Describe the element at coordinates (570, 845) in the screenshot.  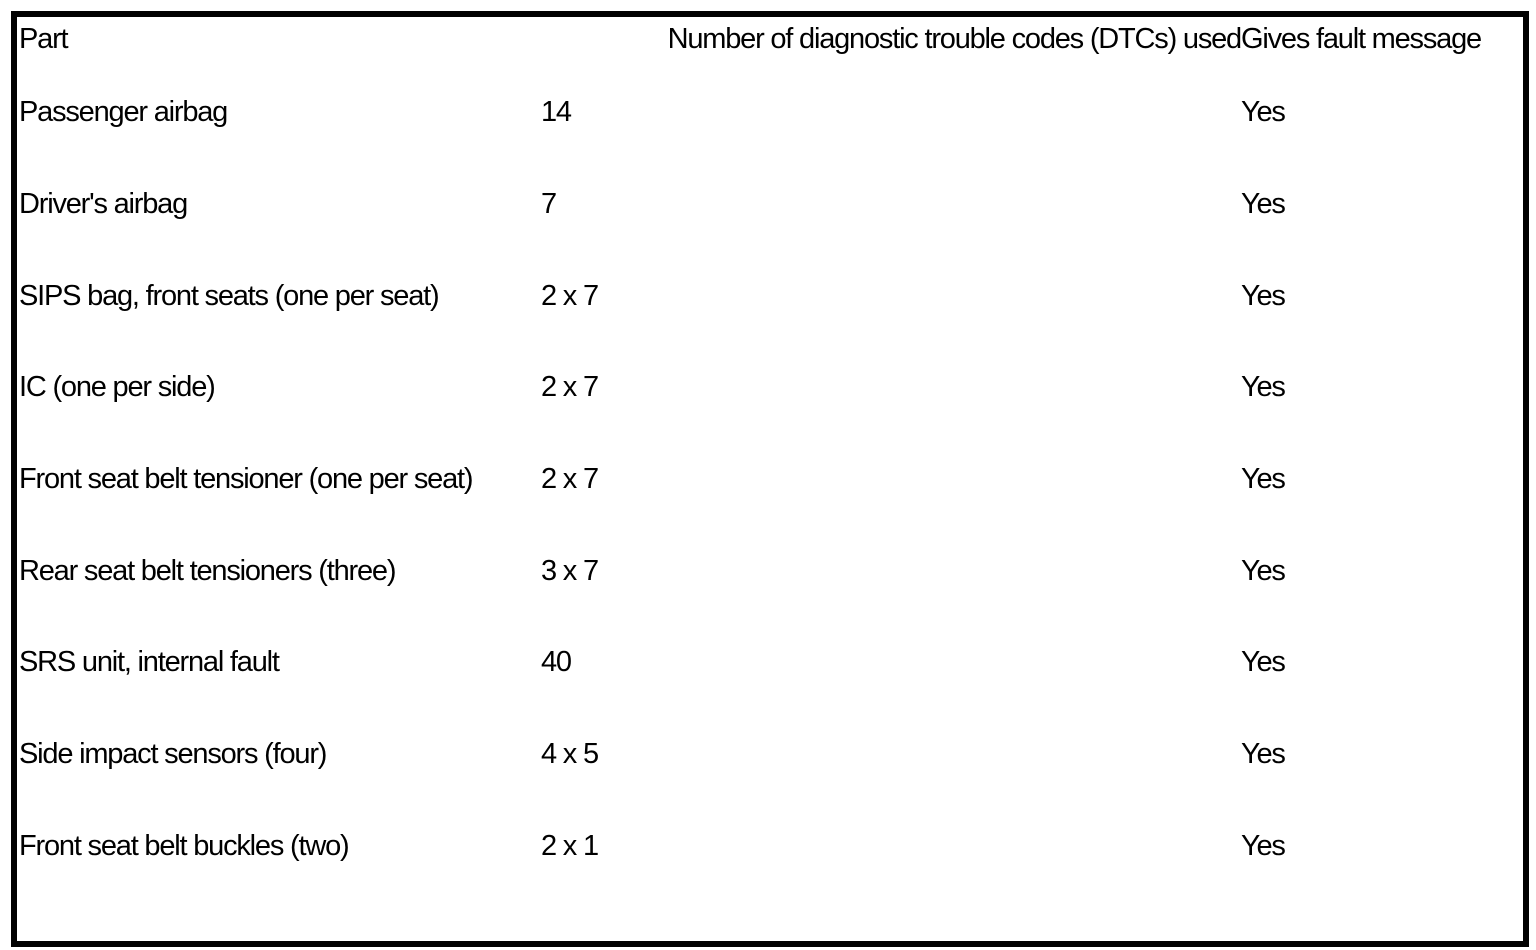
I see `cell-dtc-count: 2 x 1` at that location.